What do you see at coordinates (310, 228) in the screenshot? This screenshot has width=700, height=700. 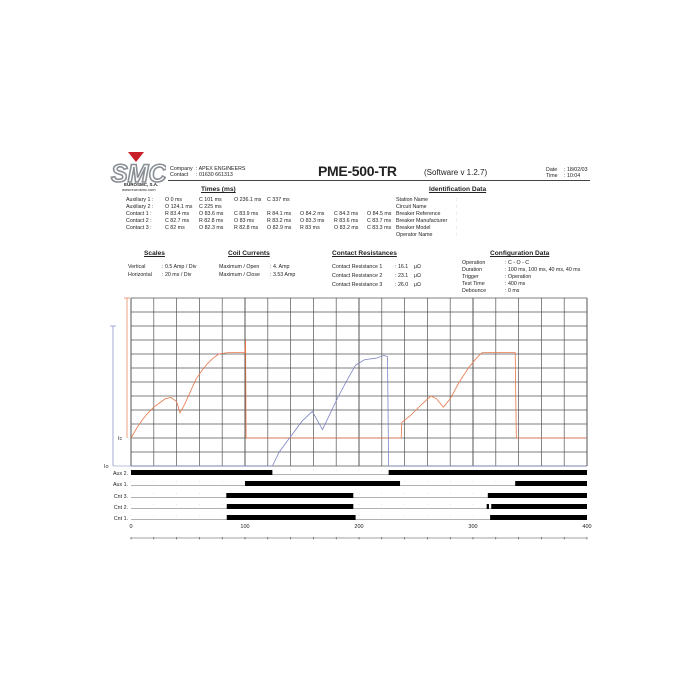 I see `times-value: R 83 ms` at bounding box center [310, 228].